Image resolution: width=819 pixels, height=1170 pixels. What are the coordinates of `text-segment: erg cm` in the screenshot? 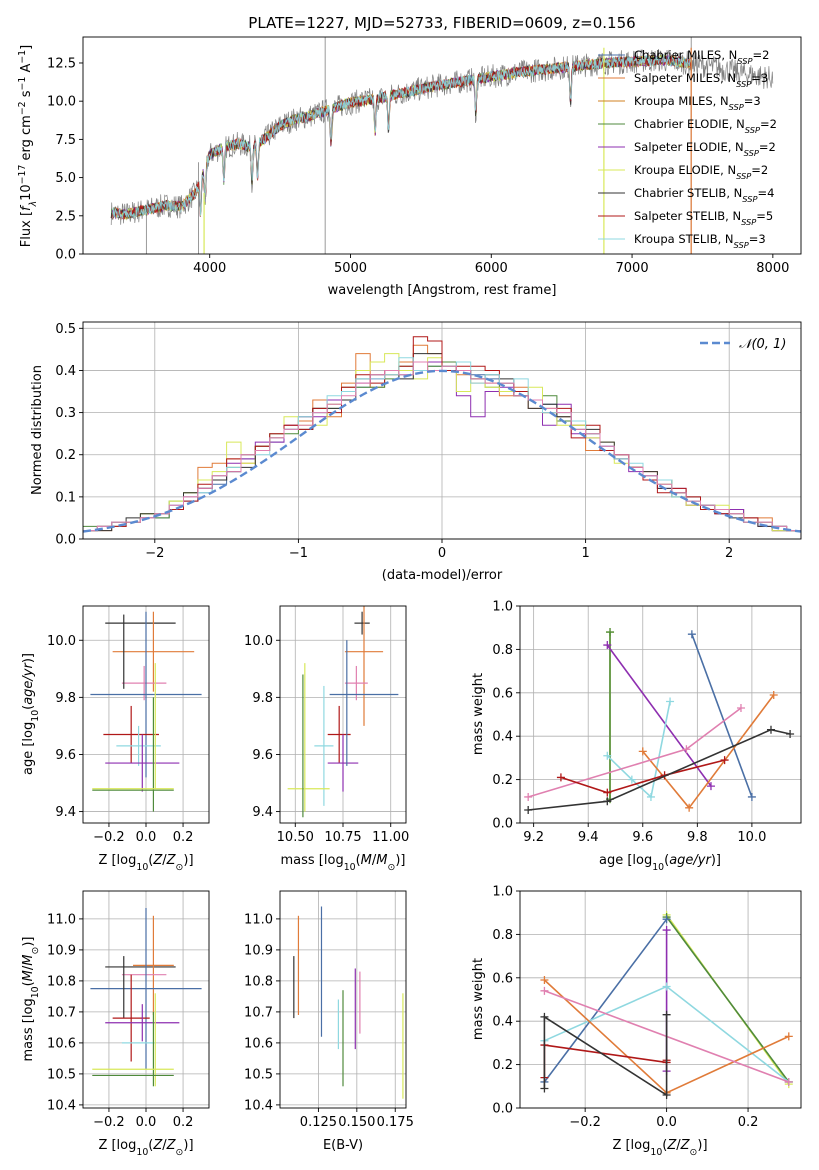 It's located at (26, 139).